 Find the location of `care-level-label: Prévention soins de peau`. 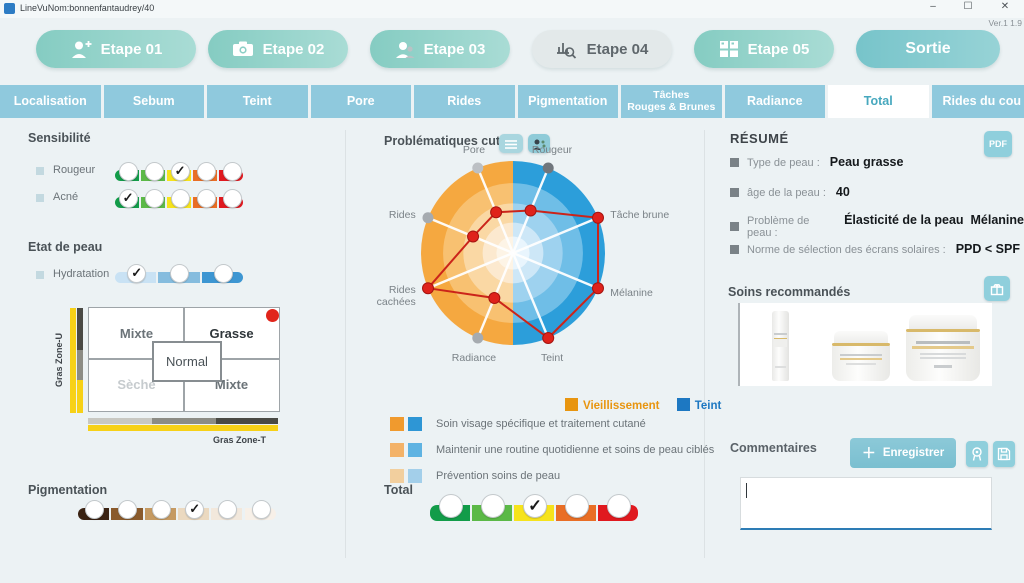

care-level-label: Prévention soins de peau is located at coordinates (498, 476).